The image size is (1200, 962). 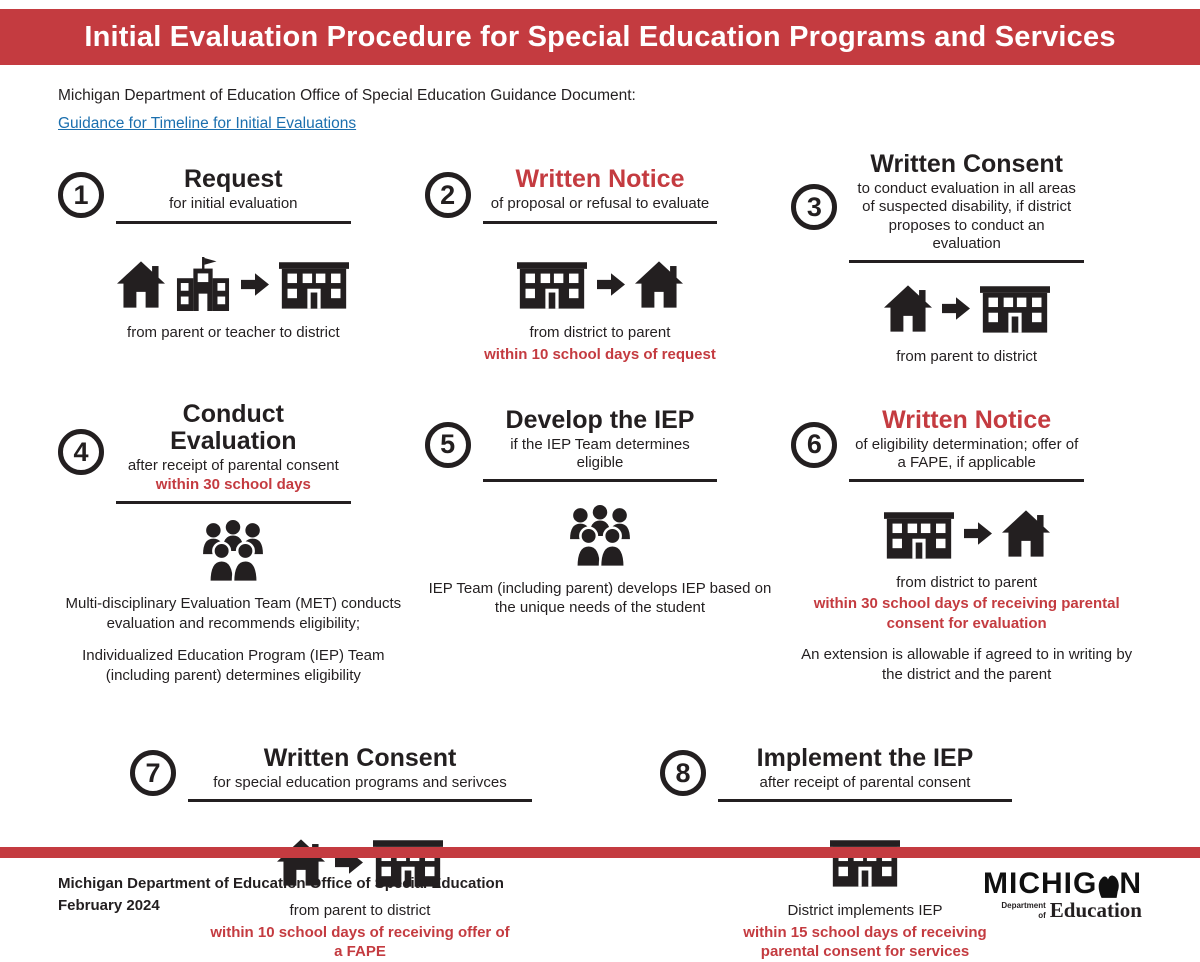 What do you see at coordinates (865, 911) in the screenshot?
I see `step-caption: District implements IEP` at bounding box center [865, 911].